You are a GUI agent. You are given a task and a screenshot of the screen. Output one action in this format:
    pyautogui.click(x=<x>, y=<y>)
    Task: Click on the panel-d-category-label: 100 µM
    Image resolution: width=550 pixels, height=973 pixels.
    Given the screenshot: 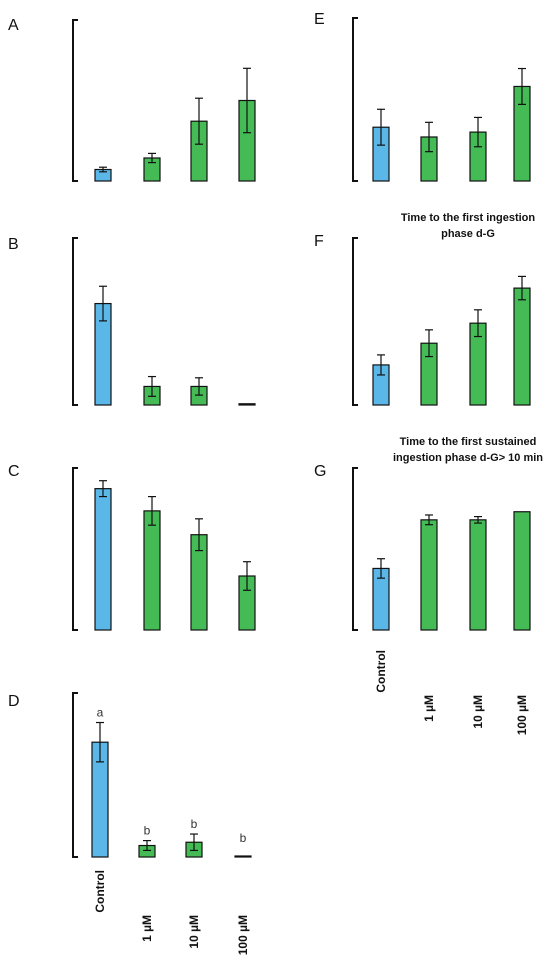 What is the action you would take?
    pyautogui.click(x=243, y=935)
    